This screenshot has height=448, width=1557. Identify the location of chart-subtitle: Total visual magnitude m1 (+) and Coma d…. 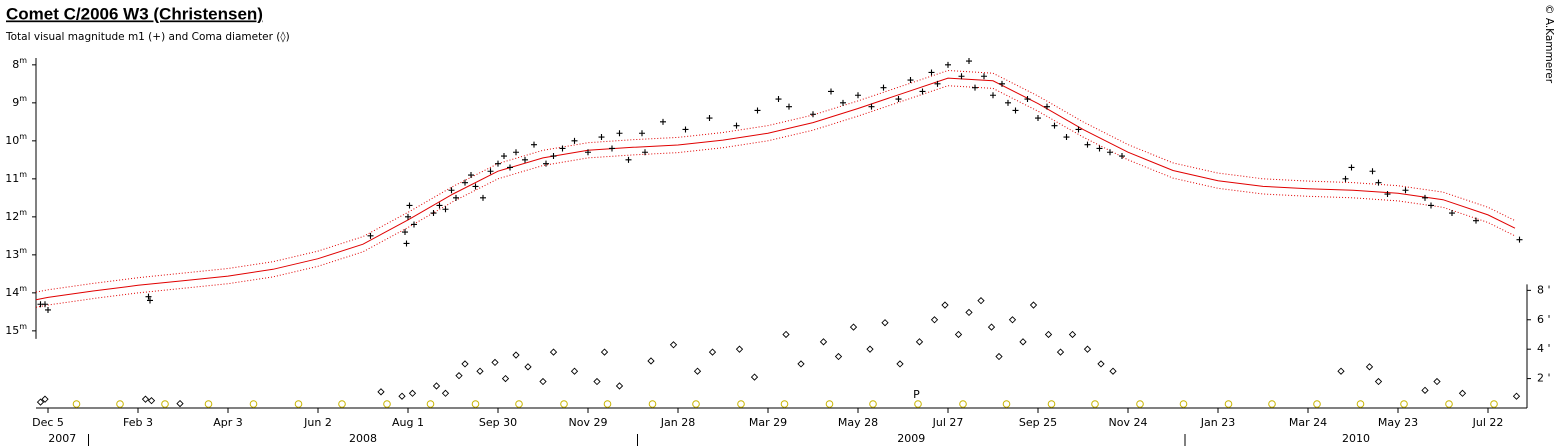
(147, 37).